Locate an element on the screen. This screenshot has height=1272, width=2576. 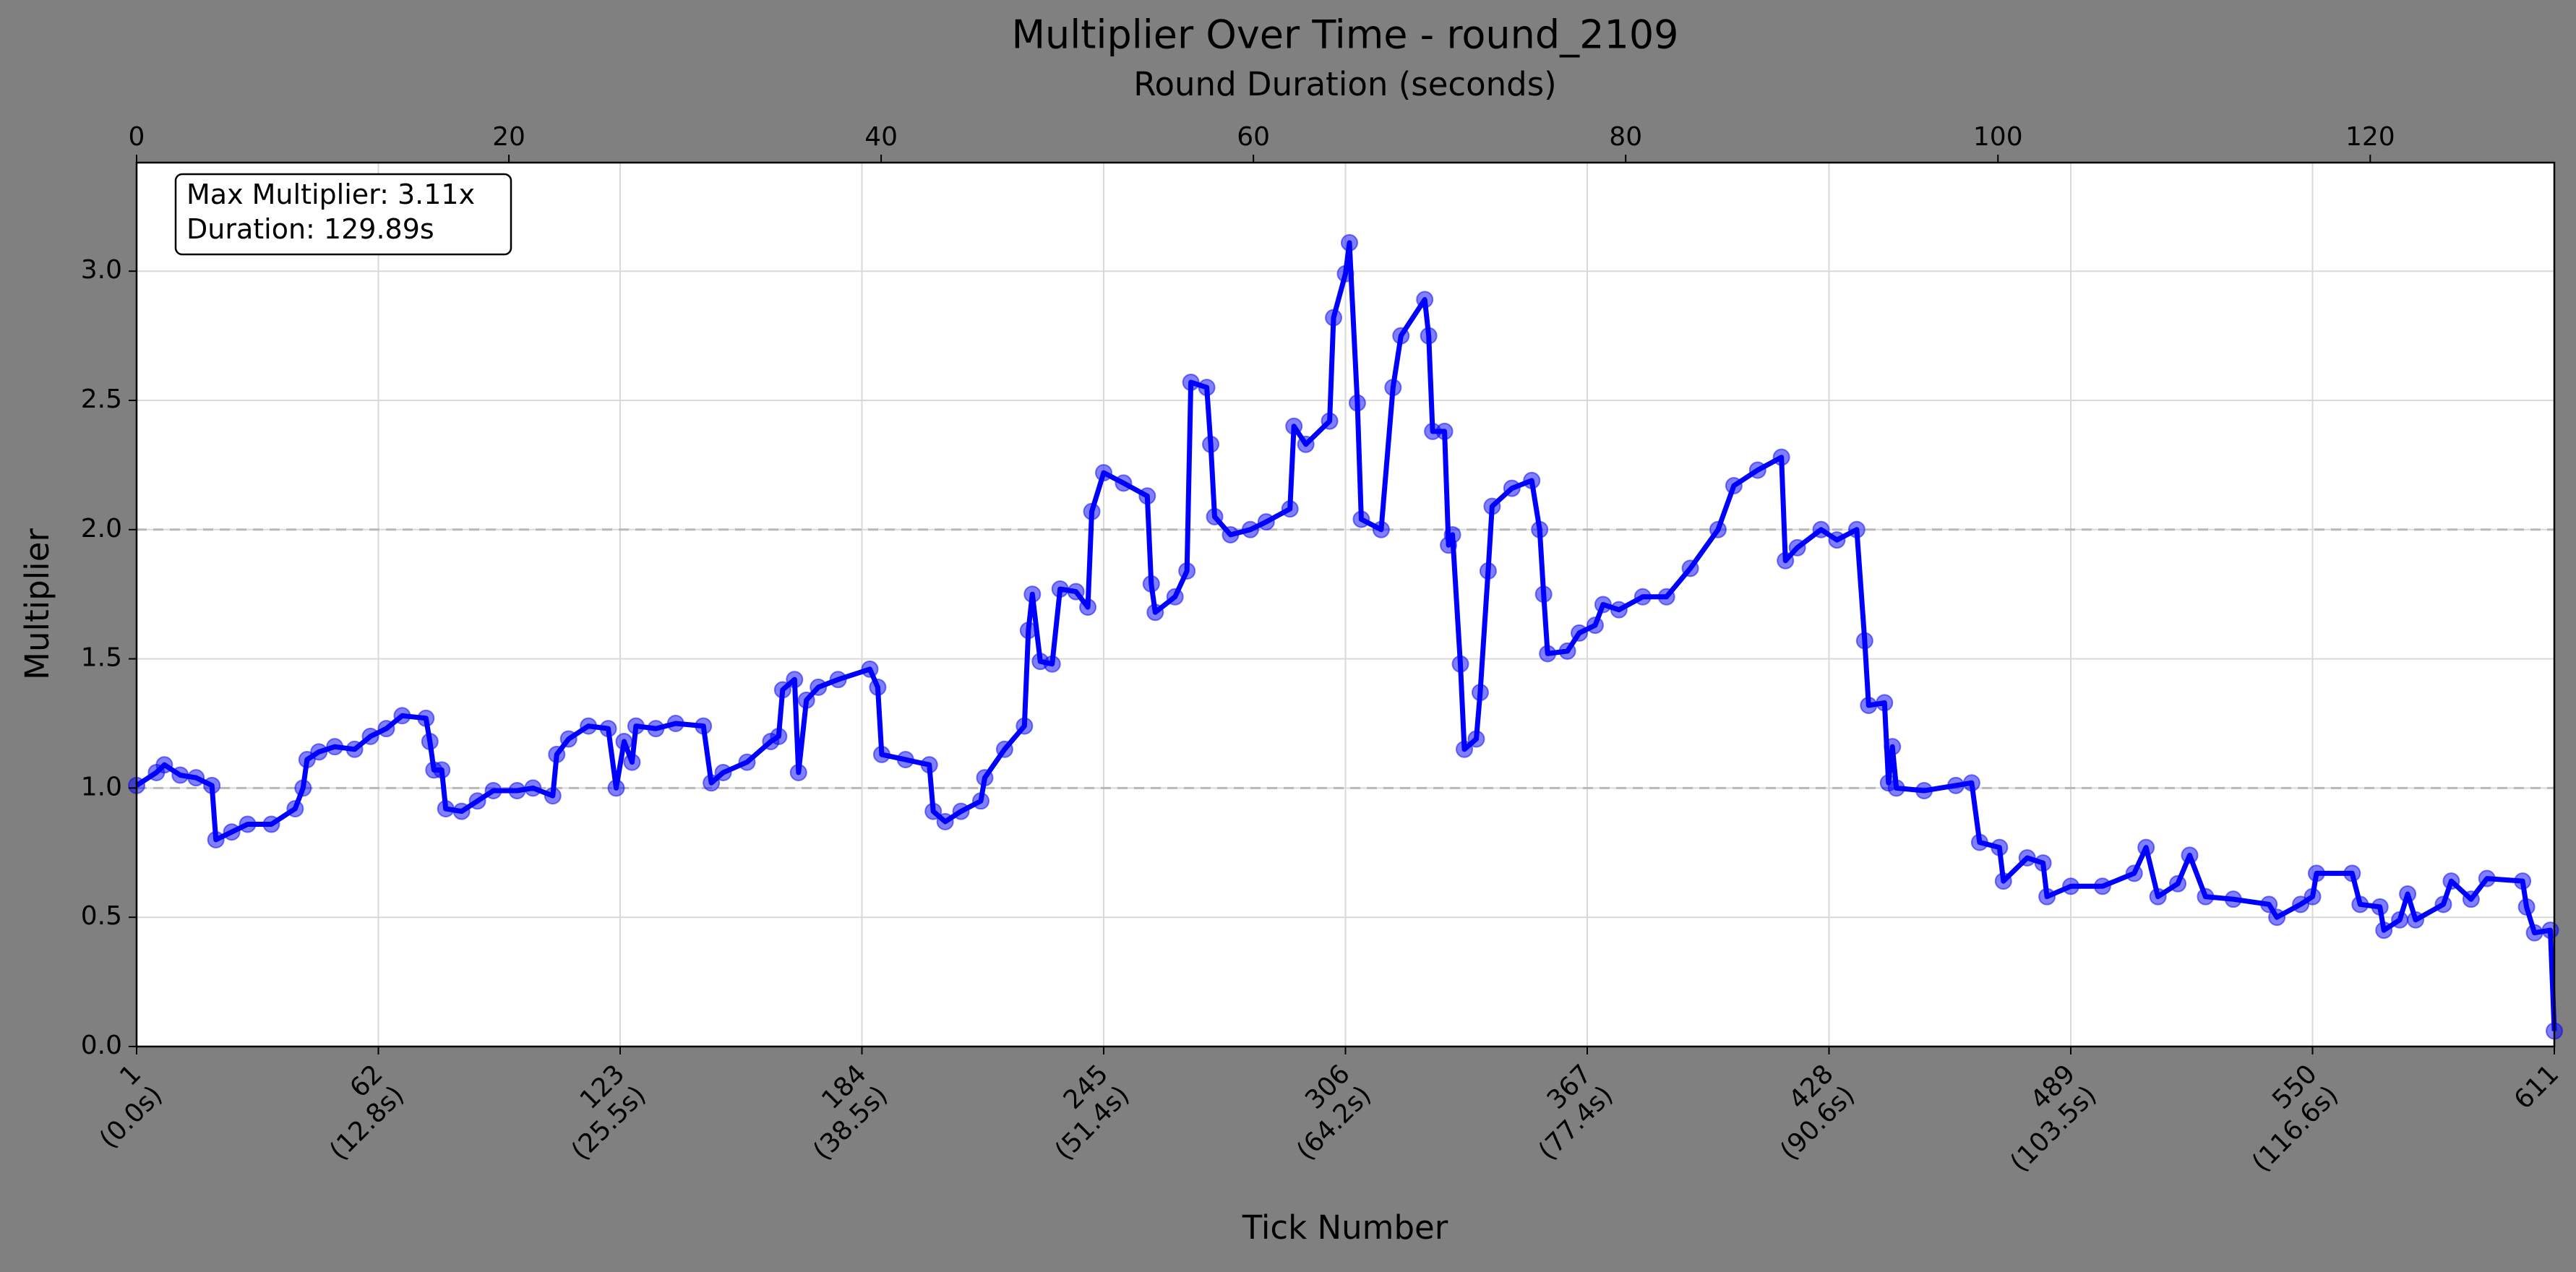
top-tick-label: 60 is located at coordinates (1254, 137).